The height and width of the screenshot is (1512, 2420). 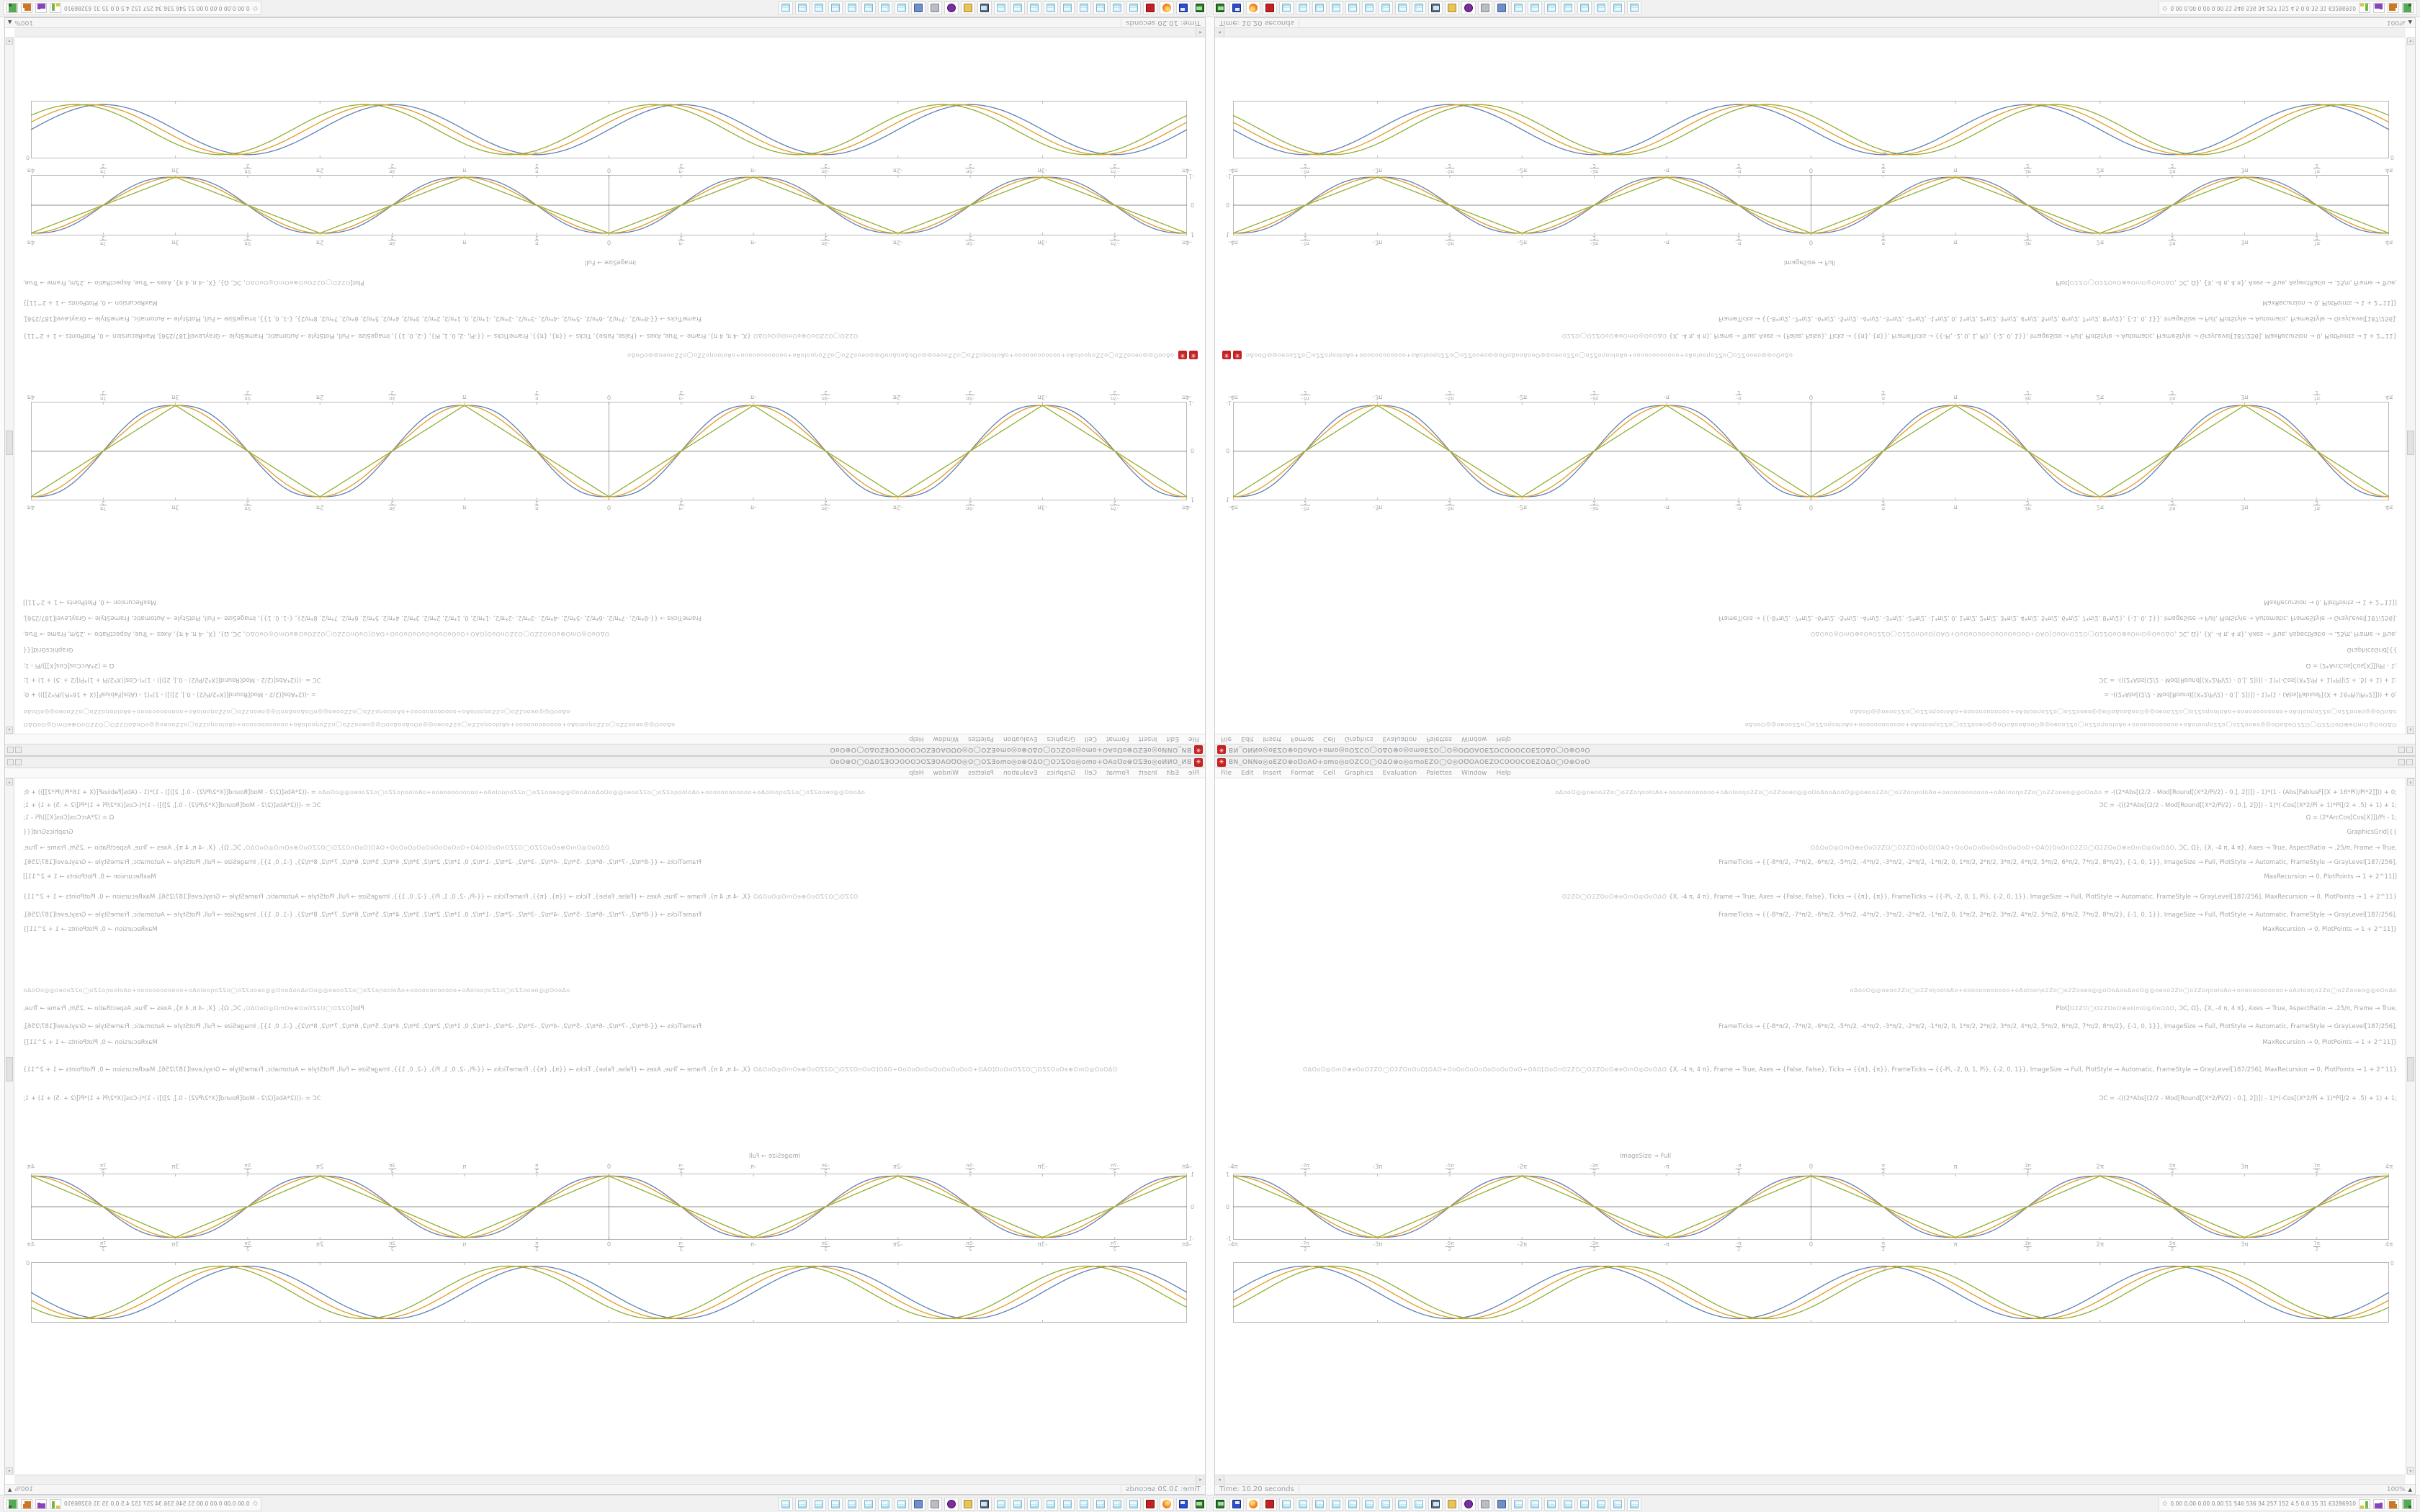 What do you see at coordinates (1504, 739) in the screenshot?
I see `menu-help: Help` at bounding box center [1504, 739].